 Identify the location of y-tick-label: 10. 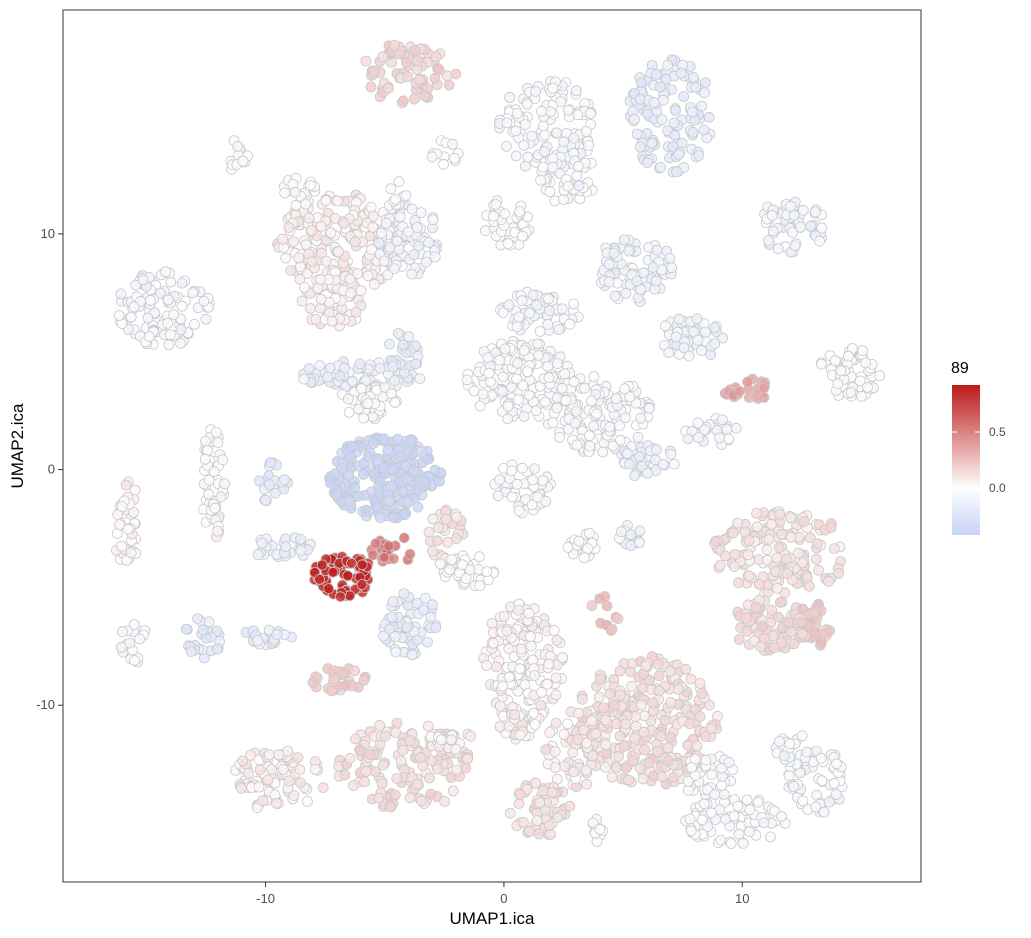
(48, 233).